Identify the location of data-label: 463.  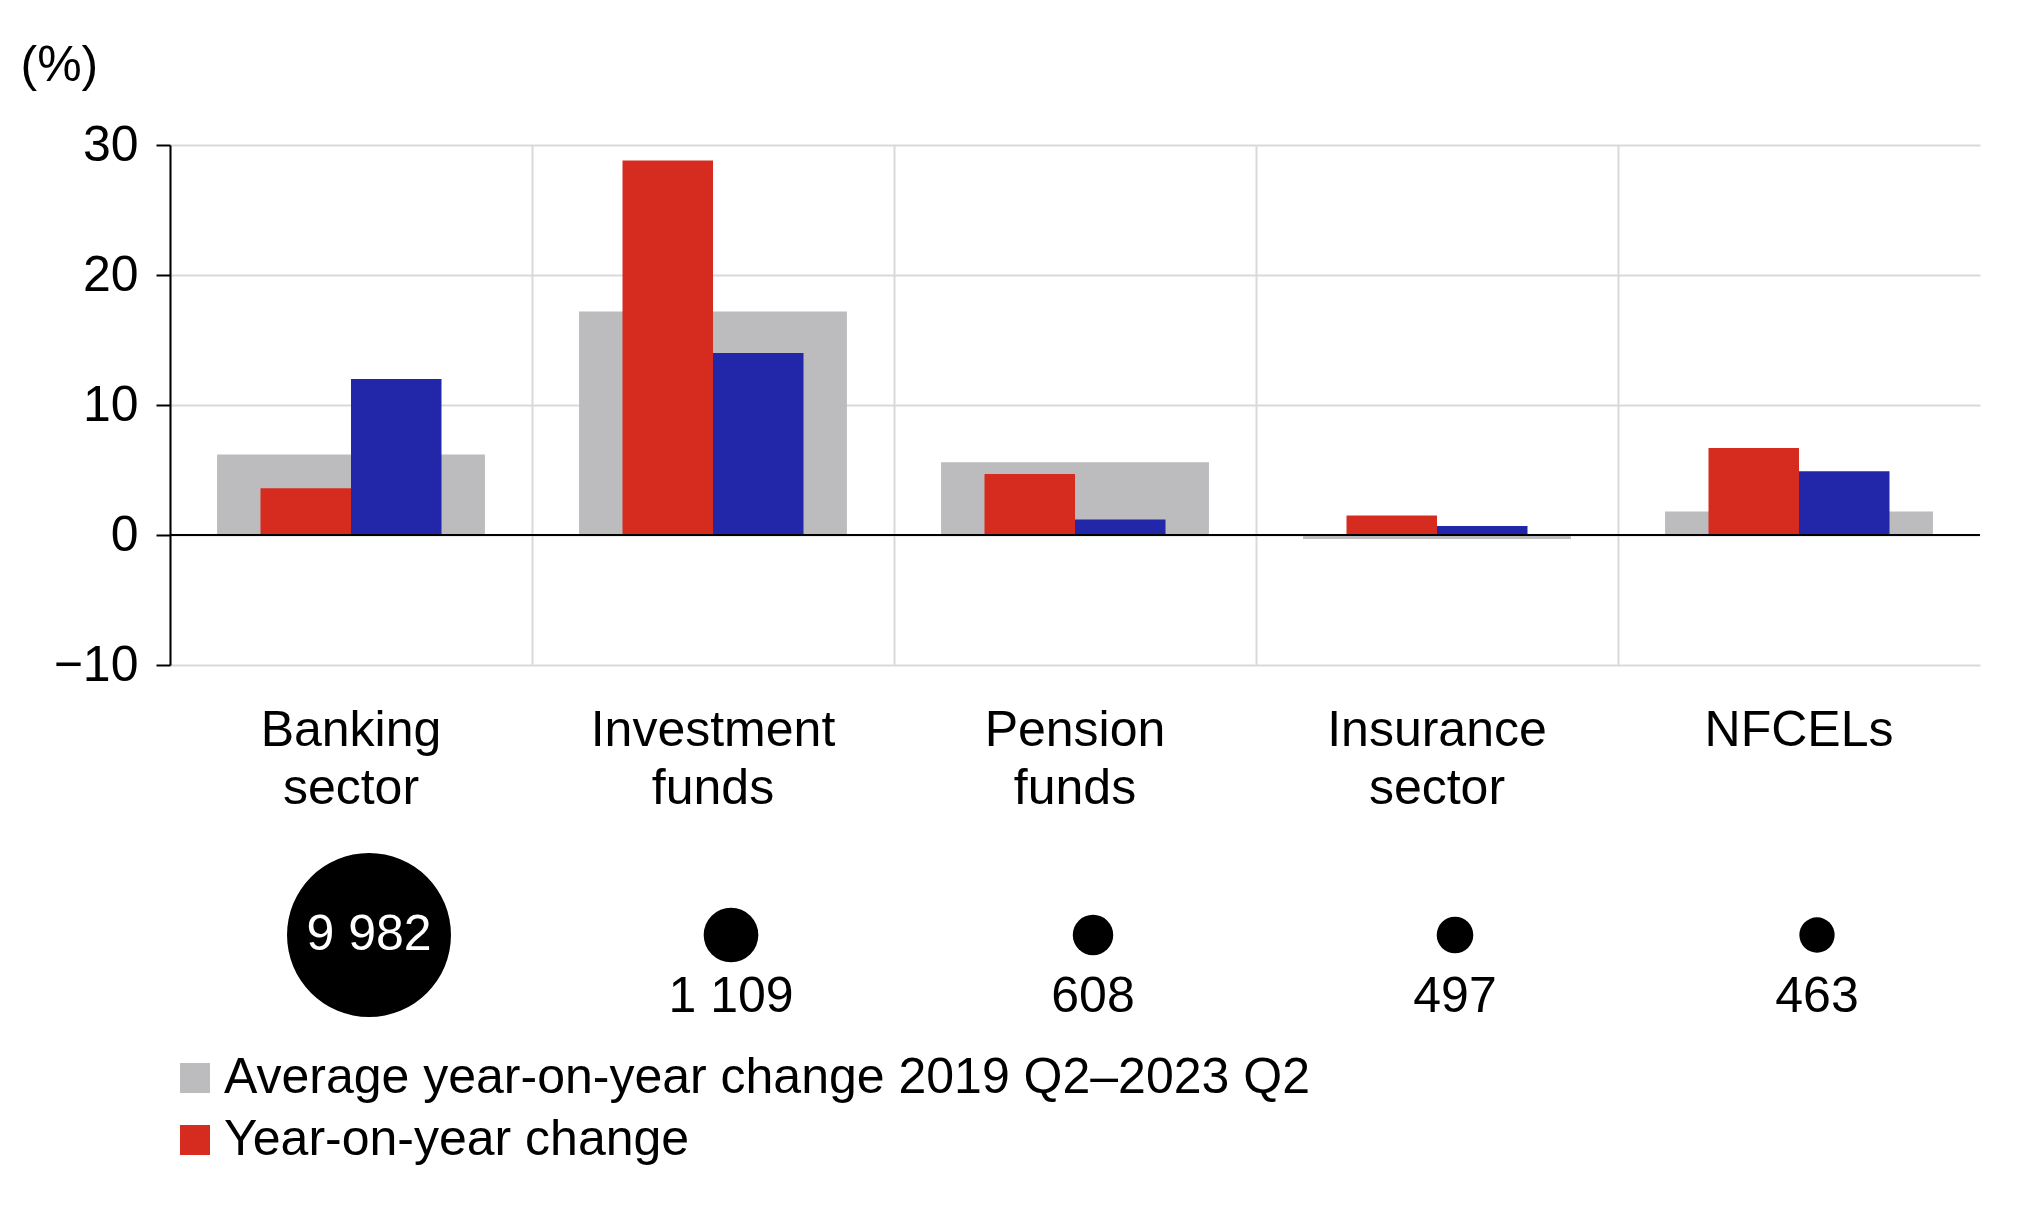
(1817, 995).